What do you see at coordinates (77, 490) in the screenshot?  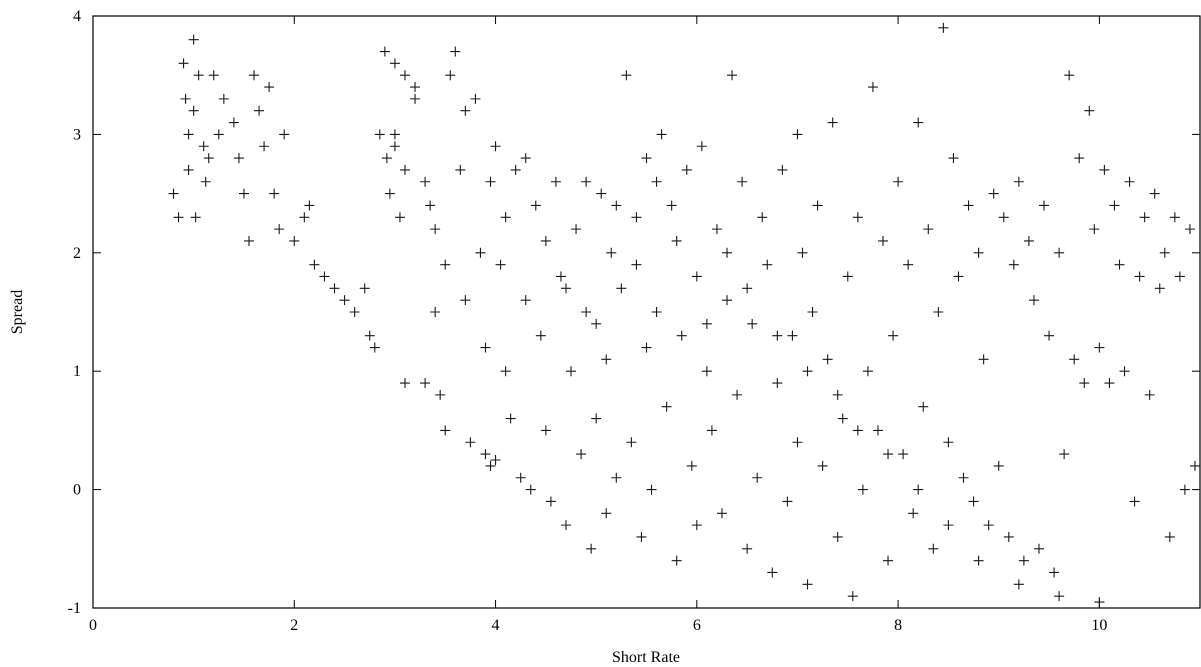 I see `y-tick-label: 0` at bounding box center [77, 490].